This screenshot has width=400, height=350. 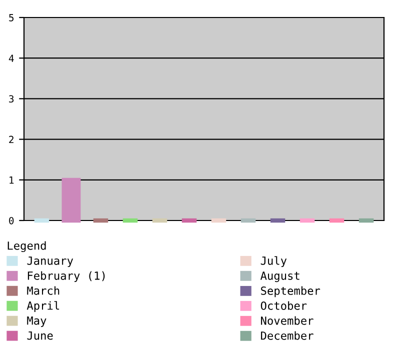 What do you see at coordinates (11, 220) in the screenshot?
I see `y-tick-label: 0` at bounding box center [11, 220].